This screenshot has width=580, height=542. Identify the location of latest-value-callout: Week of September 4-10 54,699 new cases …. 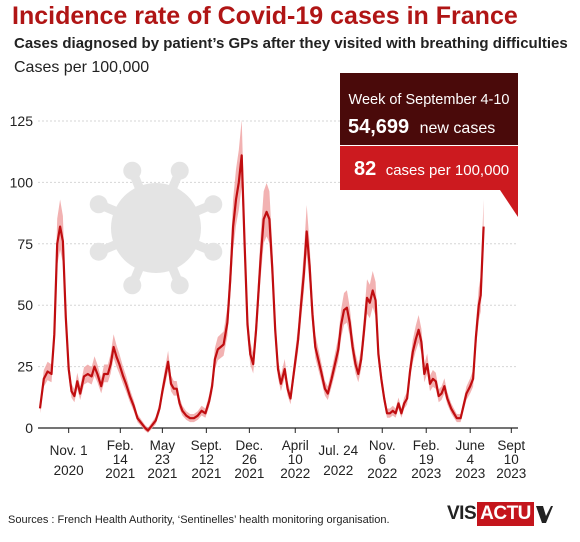
(429, 145).